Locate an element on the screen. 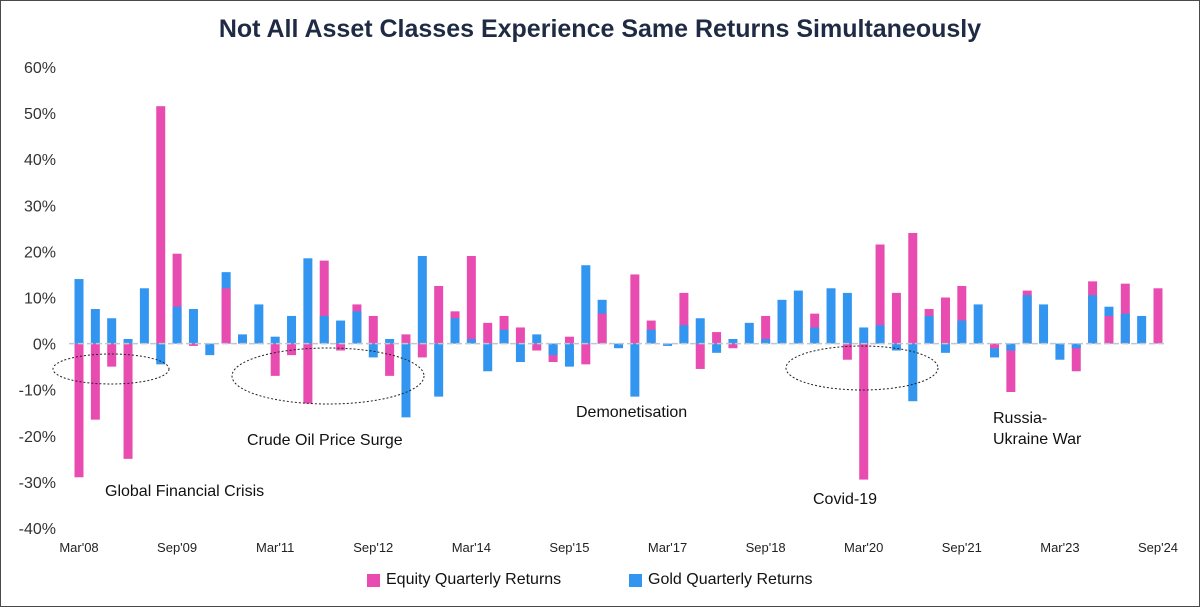 The width and height of the screenshot is (1200, 607). event-annotation: Global Financial Crisis is located at coordinates (184, 491).